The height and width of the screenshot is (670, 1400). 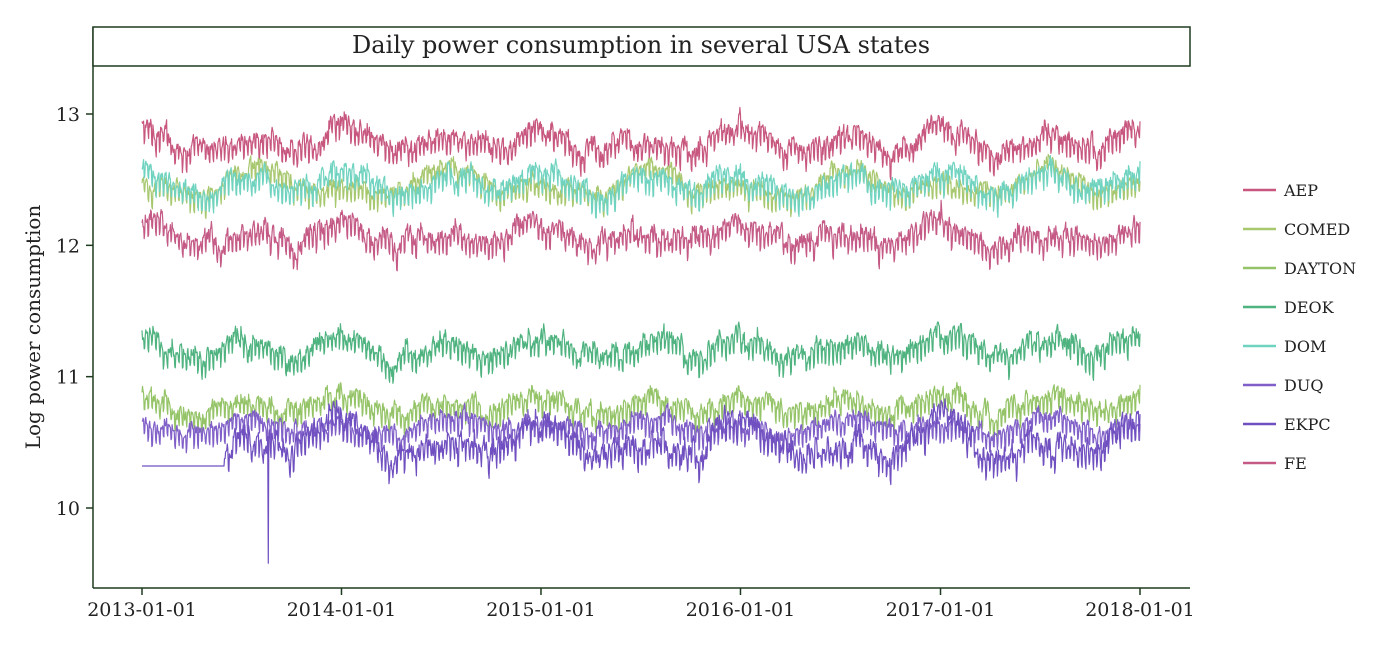 I want to click on x-tick-label: 2016-01-01, so click(x=741, y=610).